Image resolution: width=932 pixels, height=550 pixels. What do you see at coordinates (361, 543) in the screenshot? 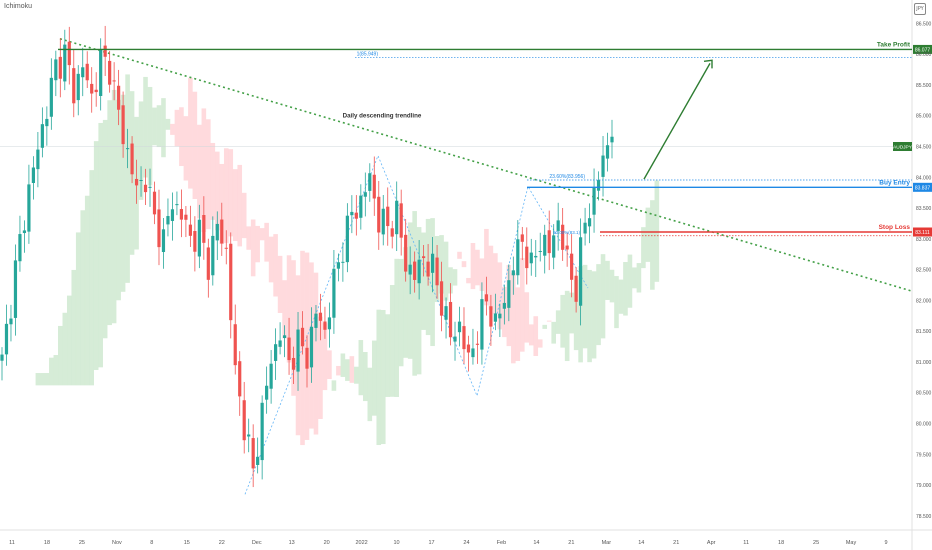
I see `x-tick-label: 2022` at bounding box center [361, 543].